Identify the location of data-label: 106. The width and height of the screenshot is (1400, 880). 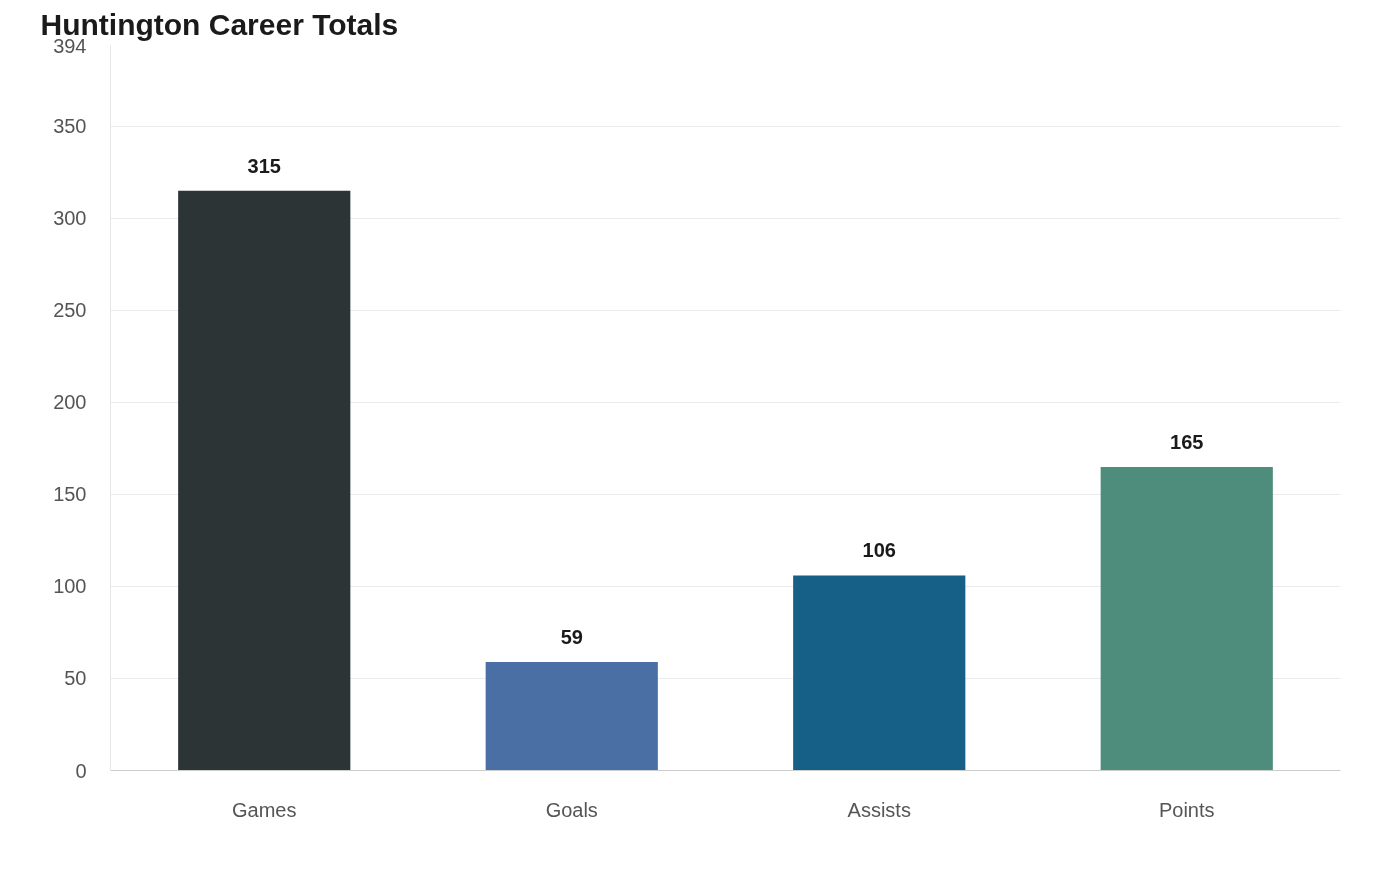
(879, 550).